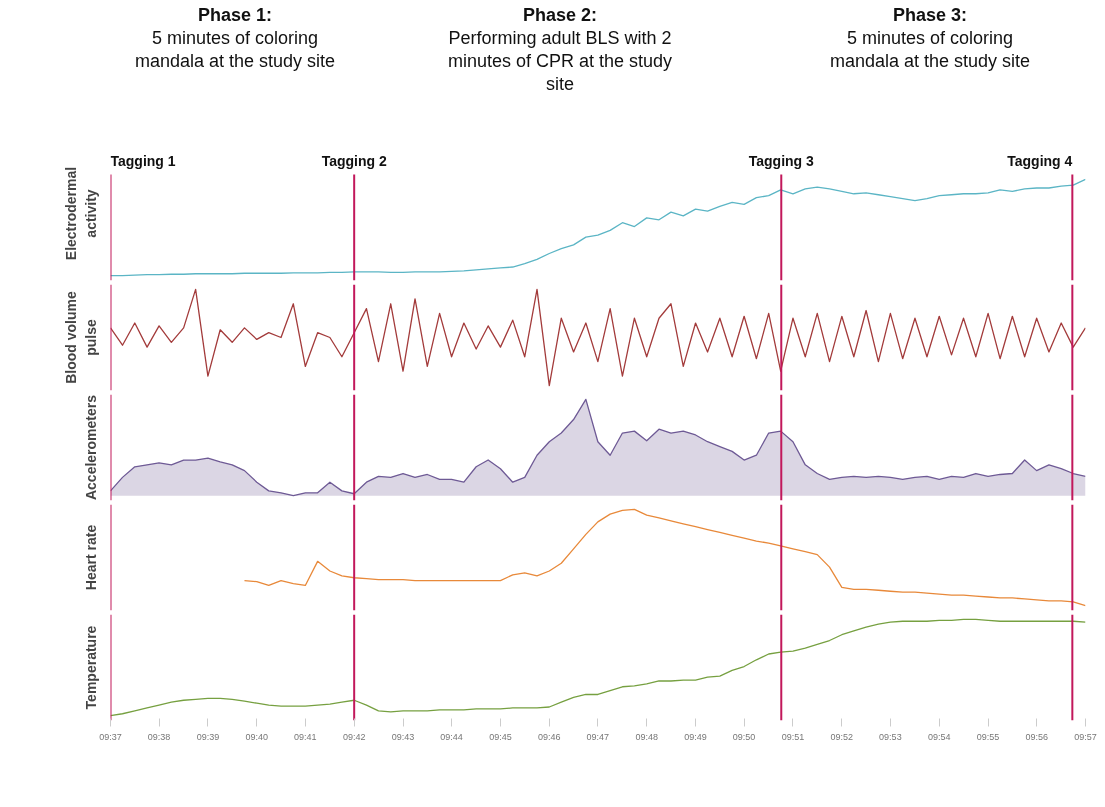 The width and height of the screenshot is (1105, 807). I want to click on x-tick-label: 09:47, so click(598, 736).